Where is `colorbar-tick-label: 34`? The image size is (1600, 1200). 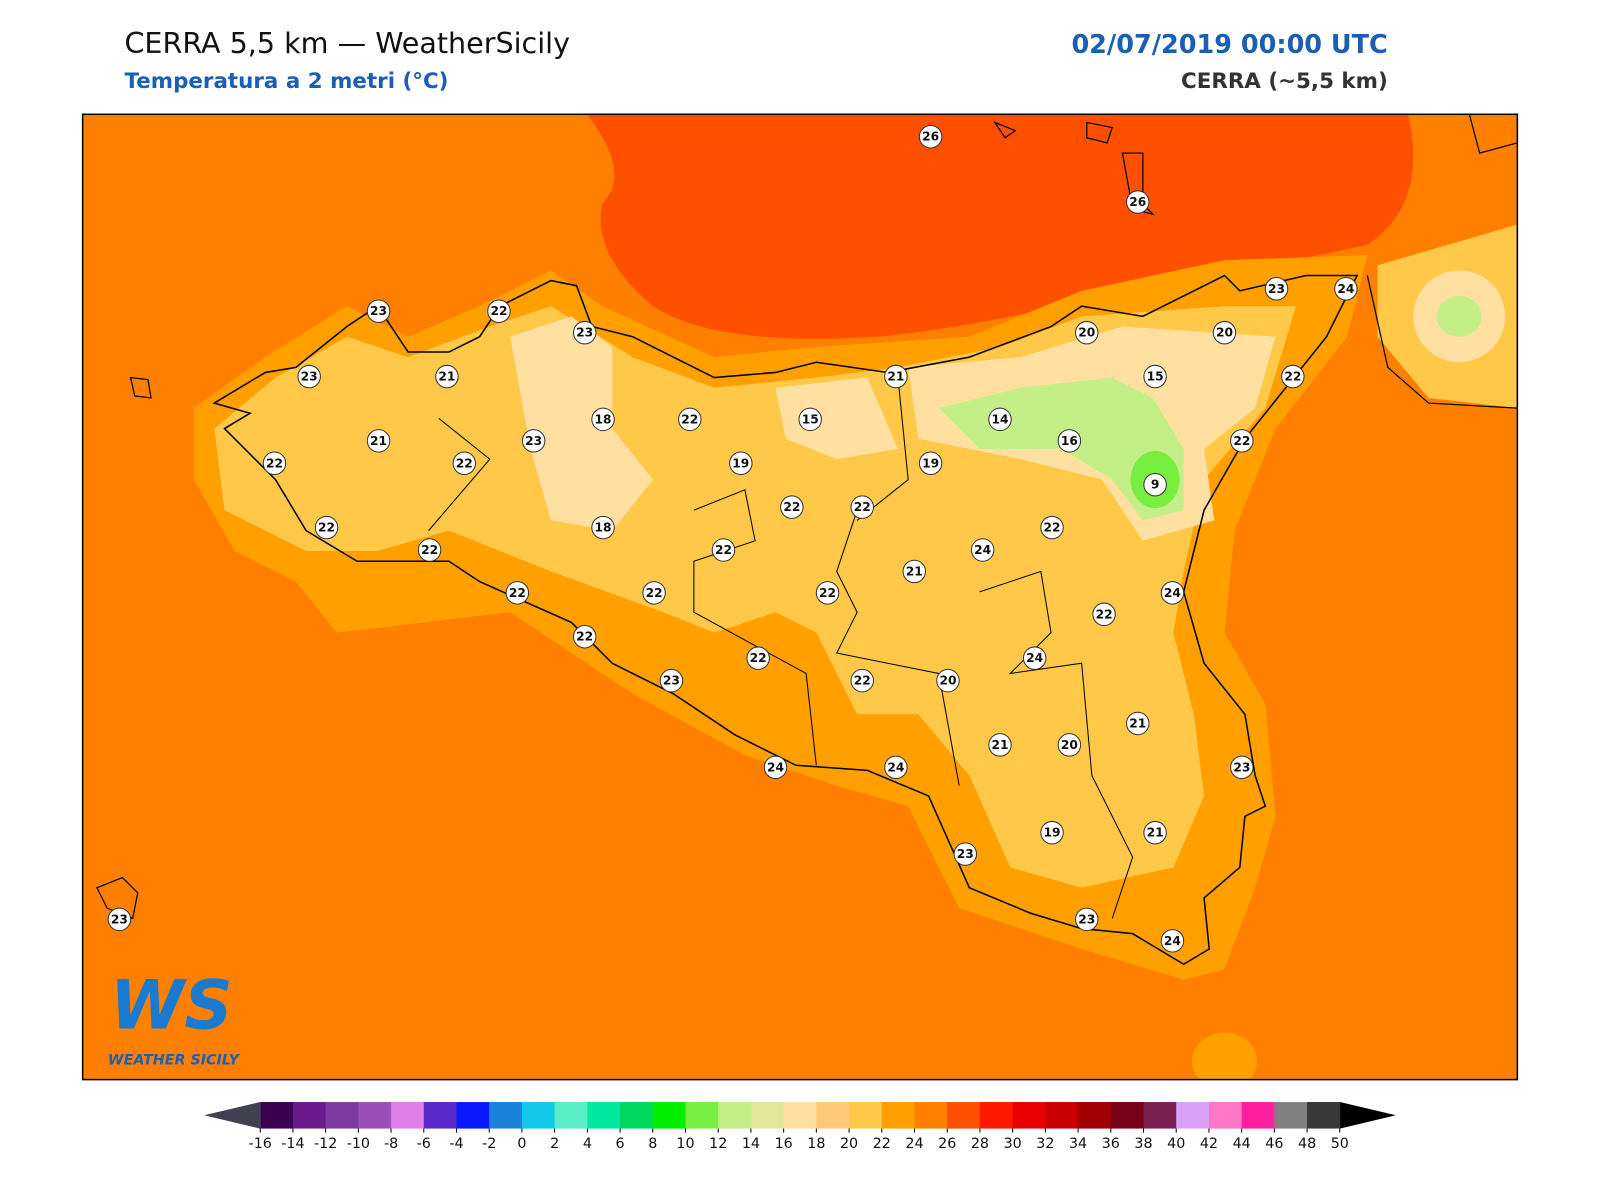
colorbar-tick-label: 34 is located at coordinates (1078, 1144).